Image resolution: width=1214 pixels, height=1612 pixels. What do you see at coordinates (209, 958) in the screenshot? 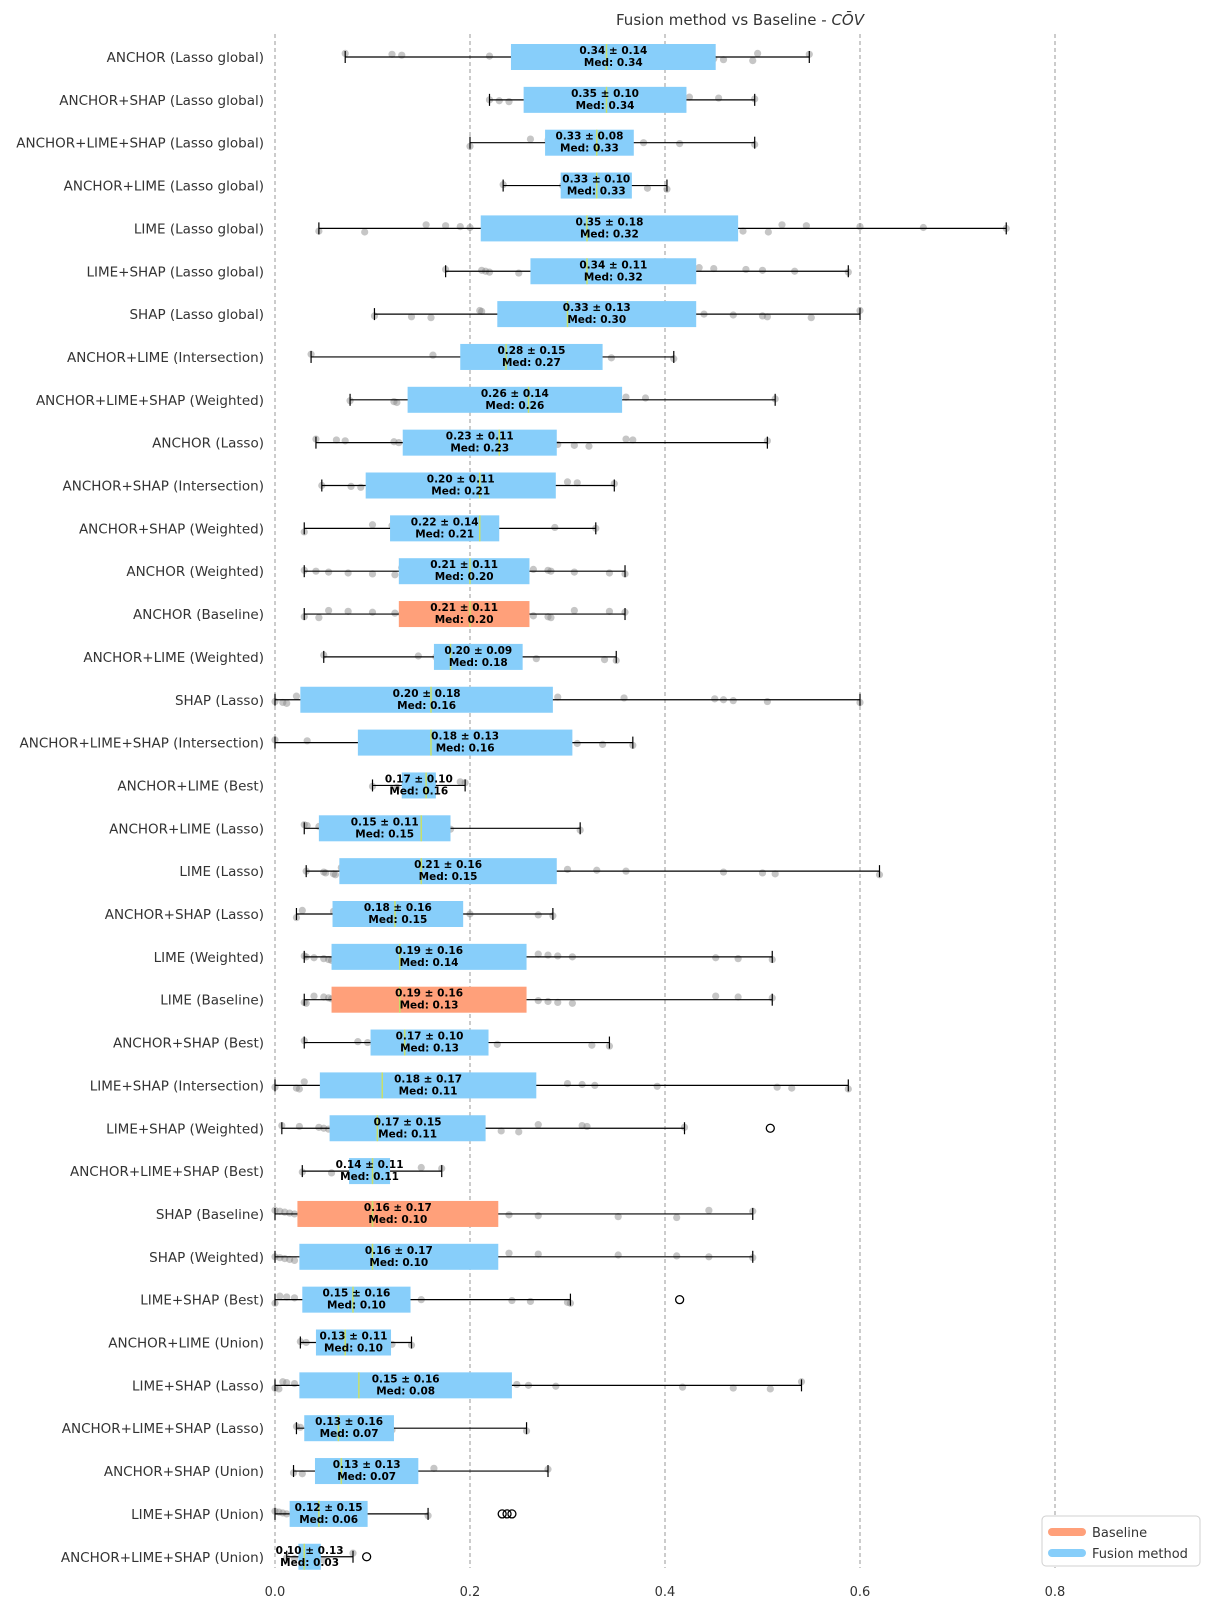
I see `y-tick-label: LIME (Weighted)` at bounding box center [209, 958].